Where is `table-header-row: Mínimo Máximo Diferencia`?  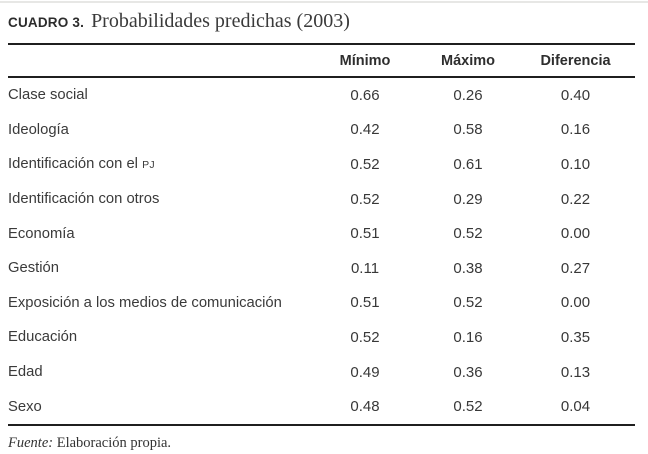
table-header-row: Mínimo Máximo Diferencia is located at coordinates (321, 60).